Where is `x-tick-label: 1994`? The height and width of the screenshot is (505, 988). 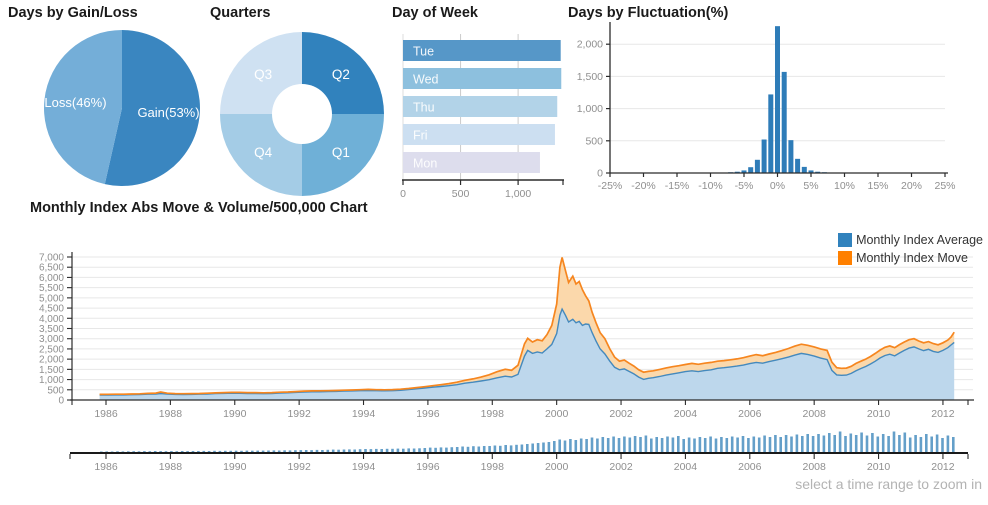
x-tick-label: 1994 is located at coordinates (364, 414).